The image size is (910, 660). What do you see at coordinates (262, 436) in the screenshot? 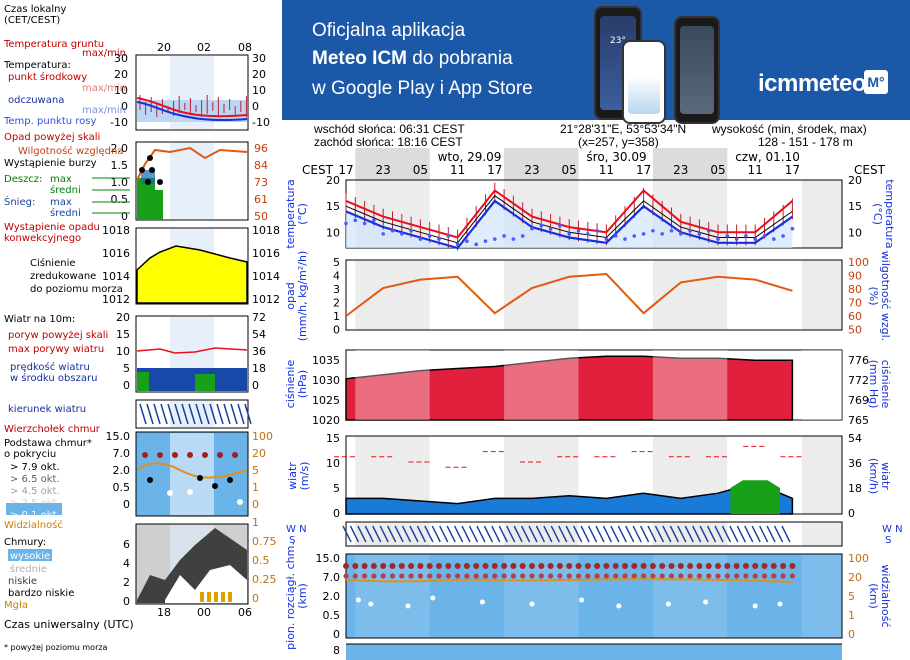
I see `legend-vis-tick: 100` at bounding box center [262, 436].